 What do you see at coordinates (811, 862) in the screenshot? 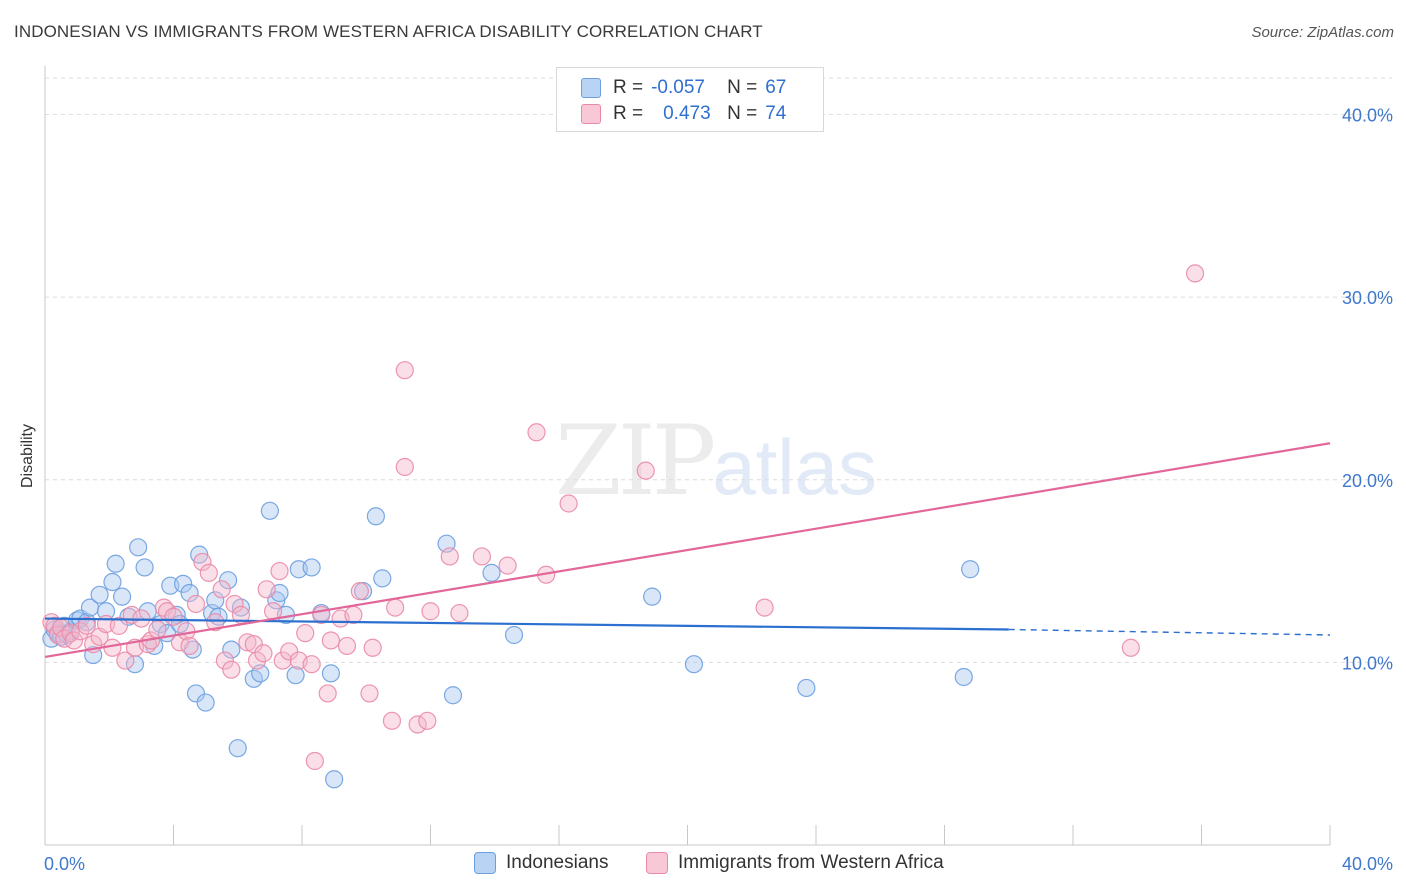
I see `series-legend-label: Immigrants from Western Africa` at bounding box center [811, 862].